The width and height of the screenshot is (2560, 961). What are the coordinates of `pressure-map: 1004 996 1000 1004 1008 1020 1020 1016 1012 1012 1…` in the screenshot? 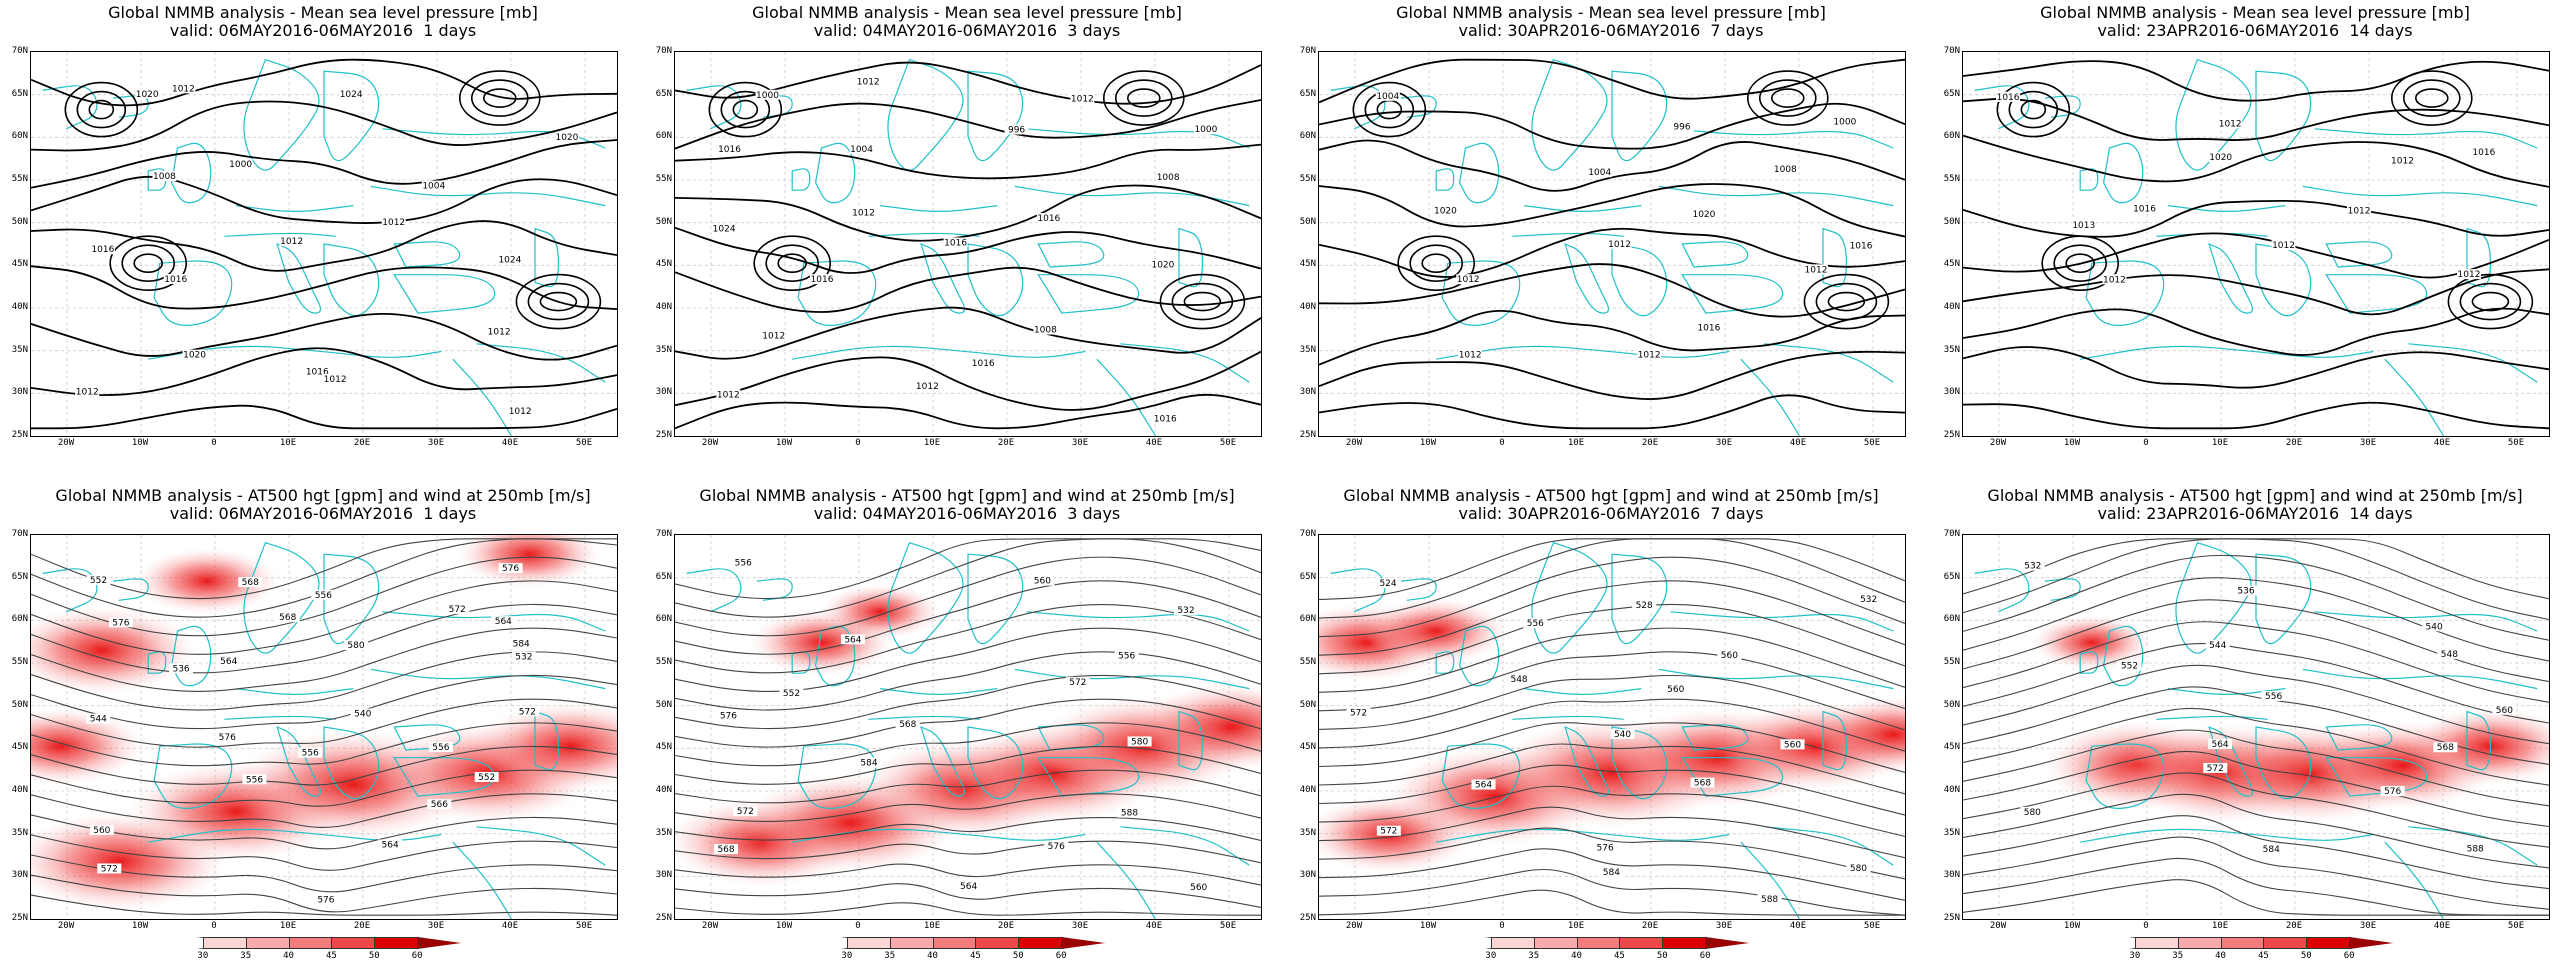 It's located at (1612, 244).